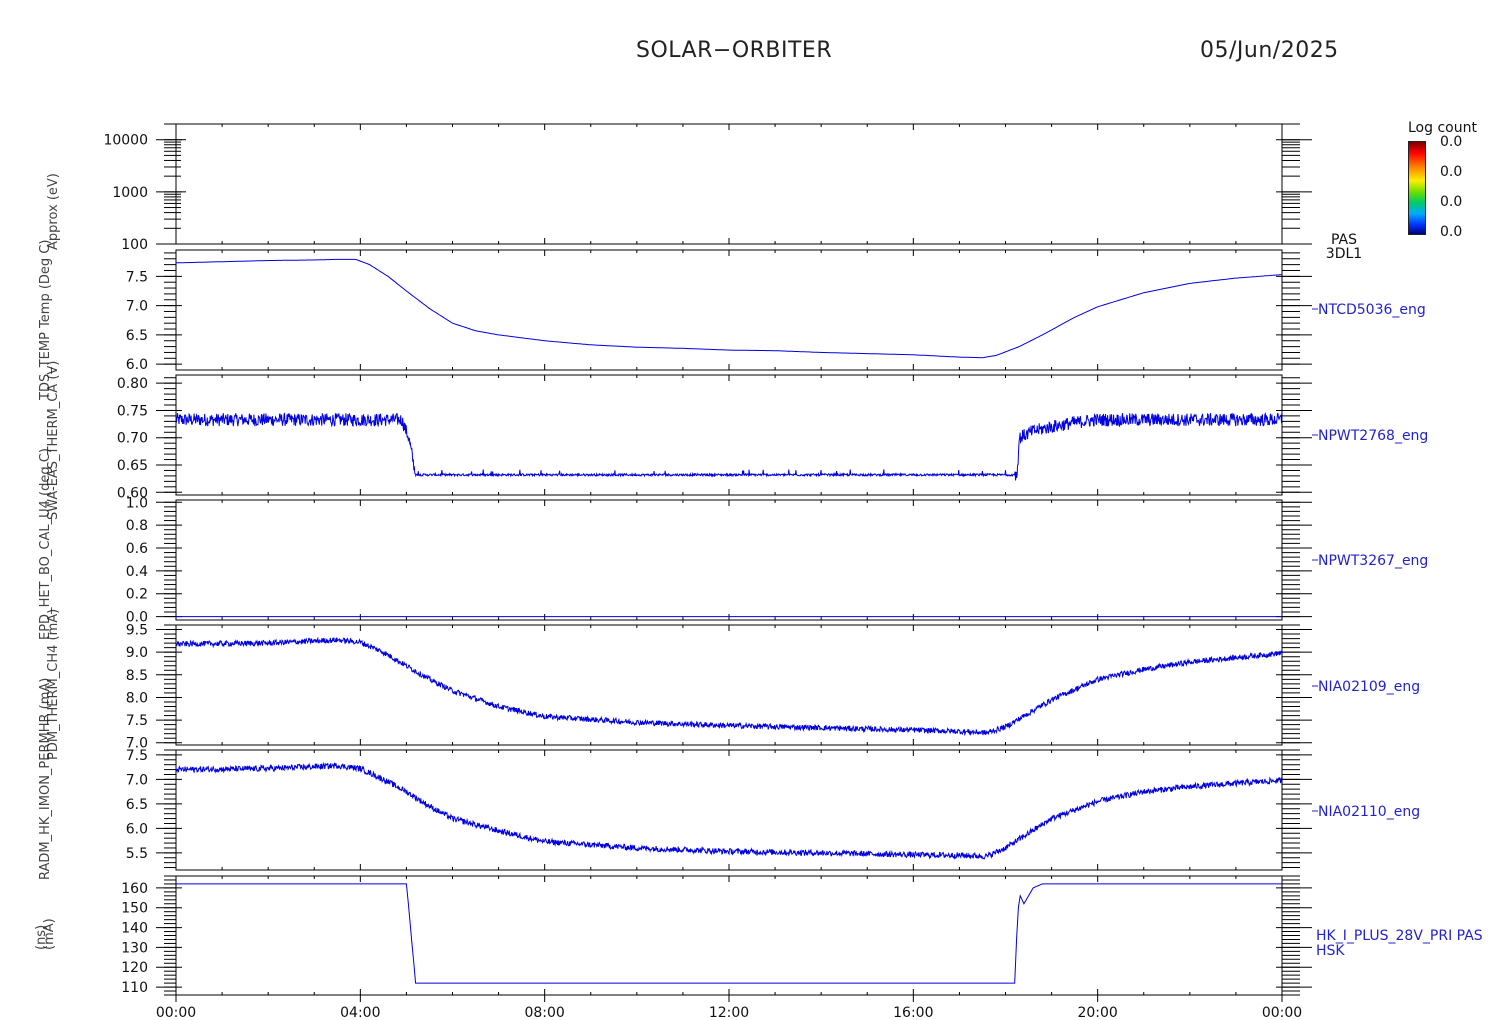 Image resolution: width=1512 pixels, height=1020 pixels. I want to click on y-tick-label: 0.65, so click(132, 466).